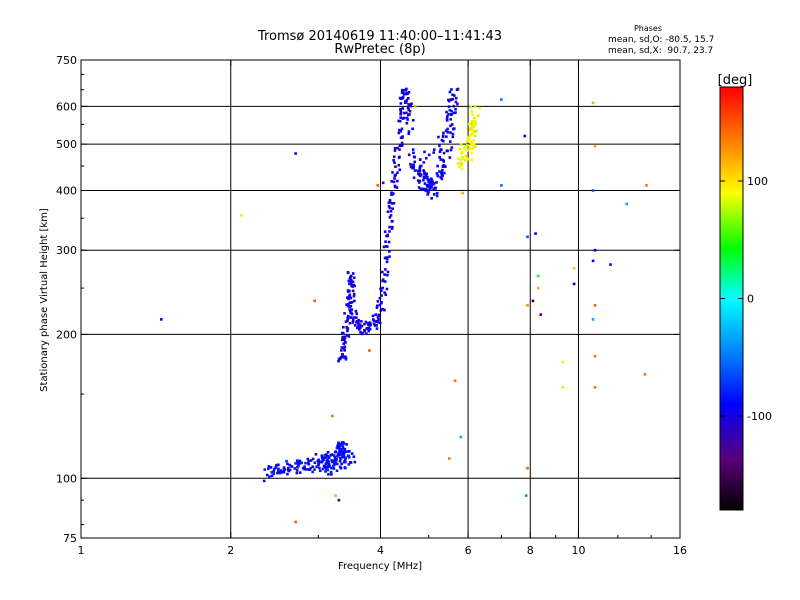  What do you see at coordinates (530, 550) in the screenshot?
I see `x-tick-label: 8` at bounding box center [530, 550].